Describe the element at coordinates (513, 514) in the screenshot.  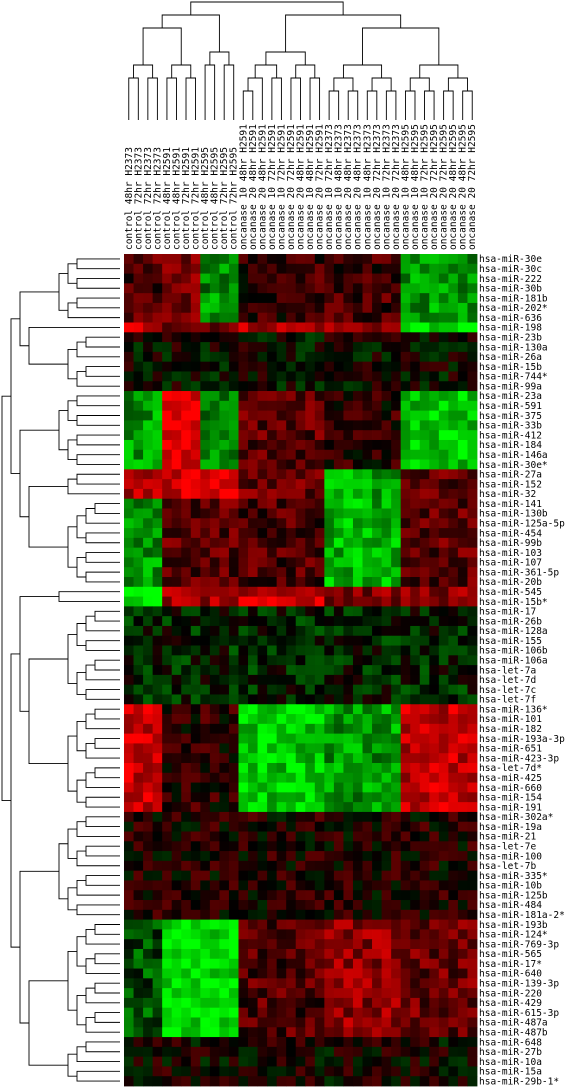
I see `row-label: hsa-miR-130b` at that location.